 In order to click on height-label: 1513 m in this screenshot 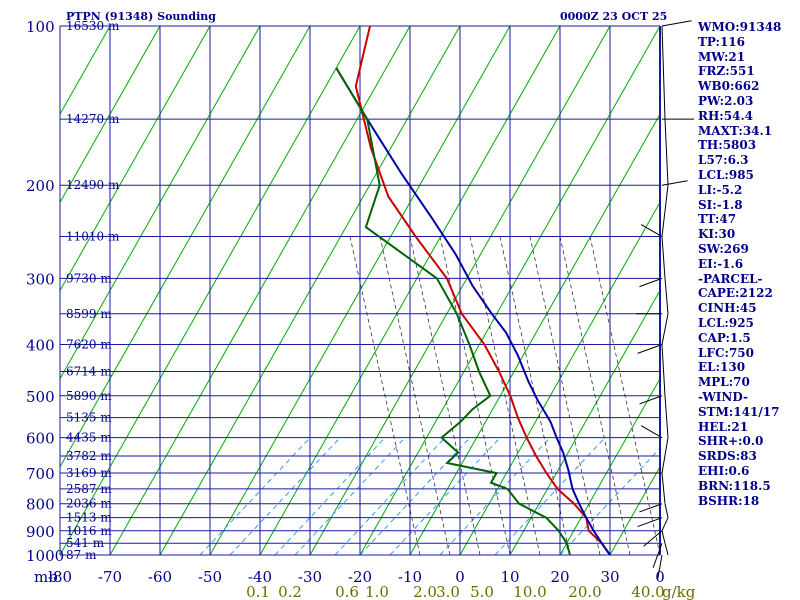, I will do `click(89, 518)`.